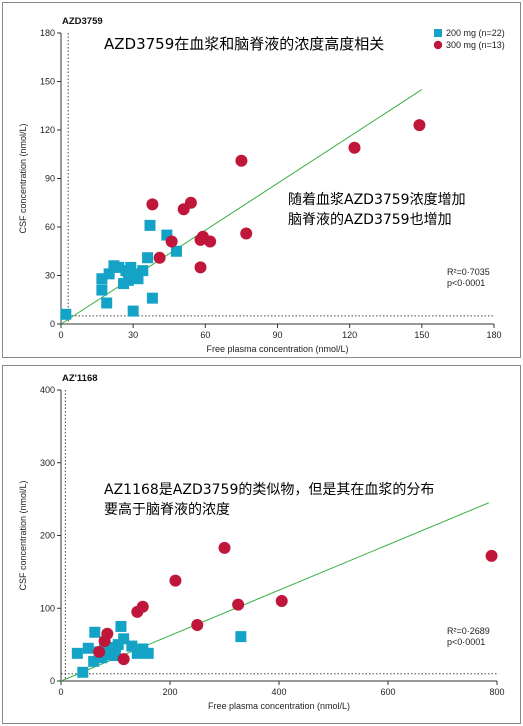 This screenshot has height=726, width=523. Describe the element at coordinates (370, 220) in the screenshot. I see `top-note-line2: 脑脊液的AZD3759也增加` at that location.